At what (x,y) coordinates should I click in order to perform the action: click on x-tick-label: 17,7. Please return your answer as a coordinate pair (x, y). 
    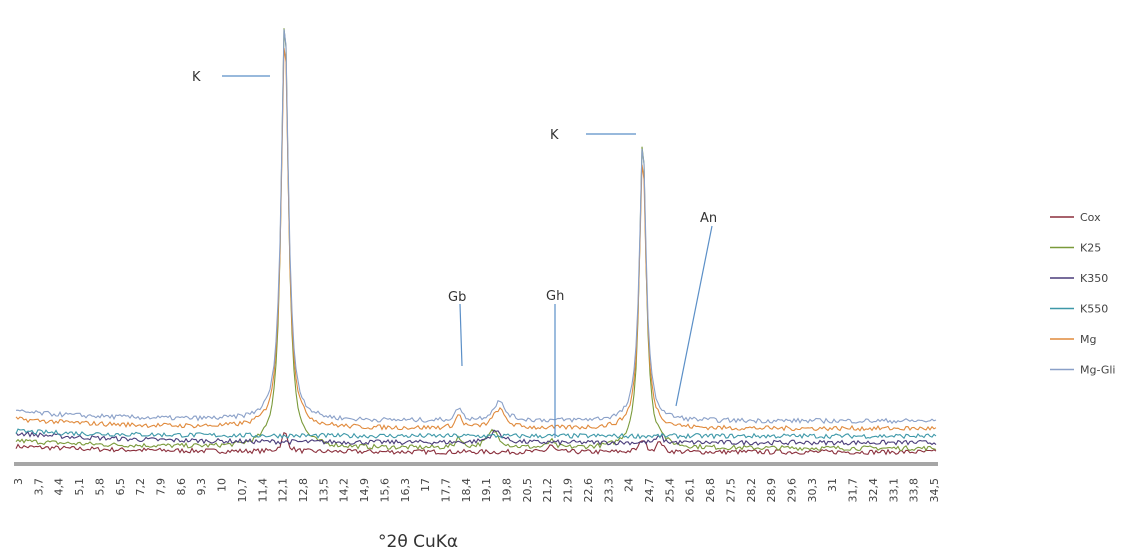
    Looking at the image, I should click on (446, 490).